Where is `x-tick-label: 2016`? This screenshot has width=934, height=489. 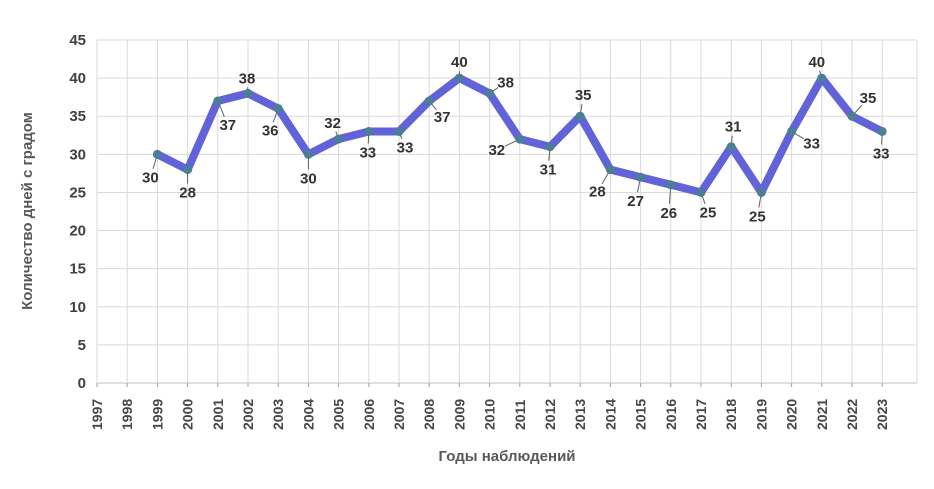
x-tick-label: 2016 is located at coordinates (671, 414).